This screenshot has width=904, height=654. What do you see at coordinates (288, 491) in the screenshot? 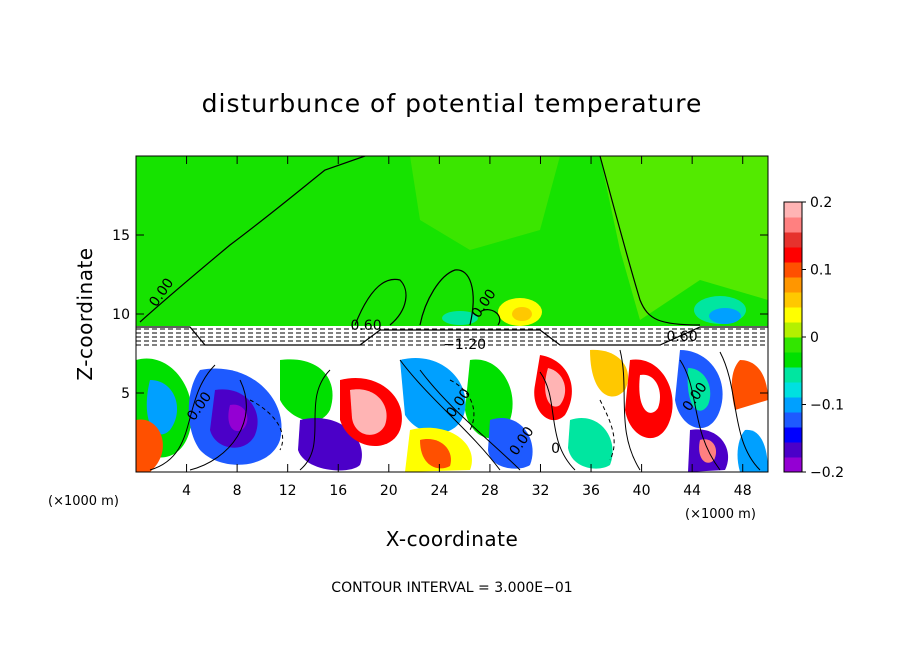
I see `x-tick-label: 12` at bounding box center [288, 491].